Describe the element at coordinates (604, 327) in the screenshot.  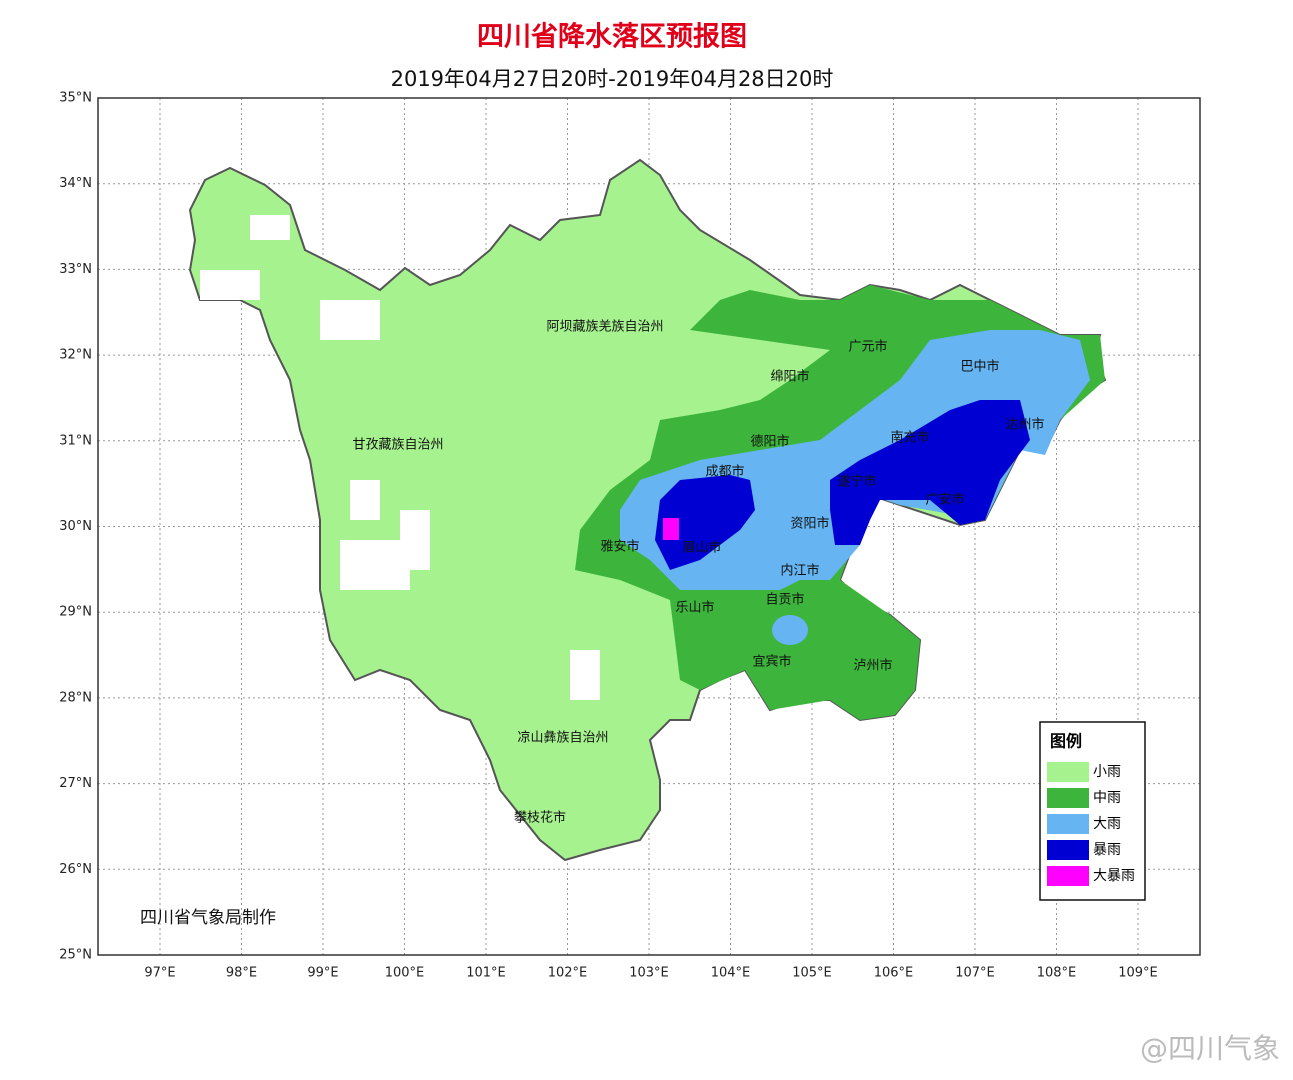
I see `place-label: 阿坝藏族羌族自治州` at that location.